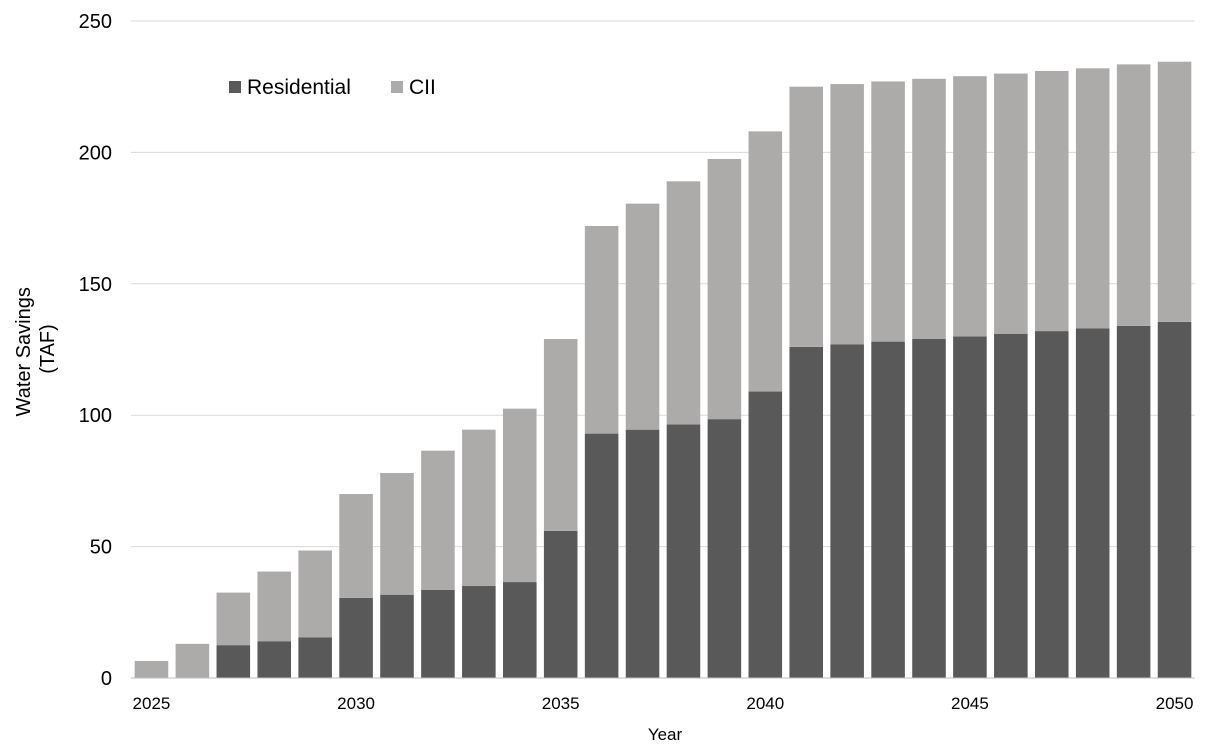 This screenshot has width=1209, height=744. I want to click on x-tick-label: 2040, so click(765, 703).